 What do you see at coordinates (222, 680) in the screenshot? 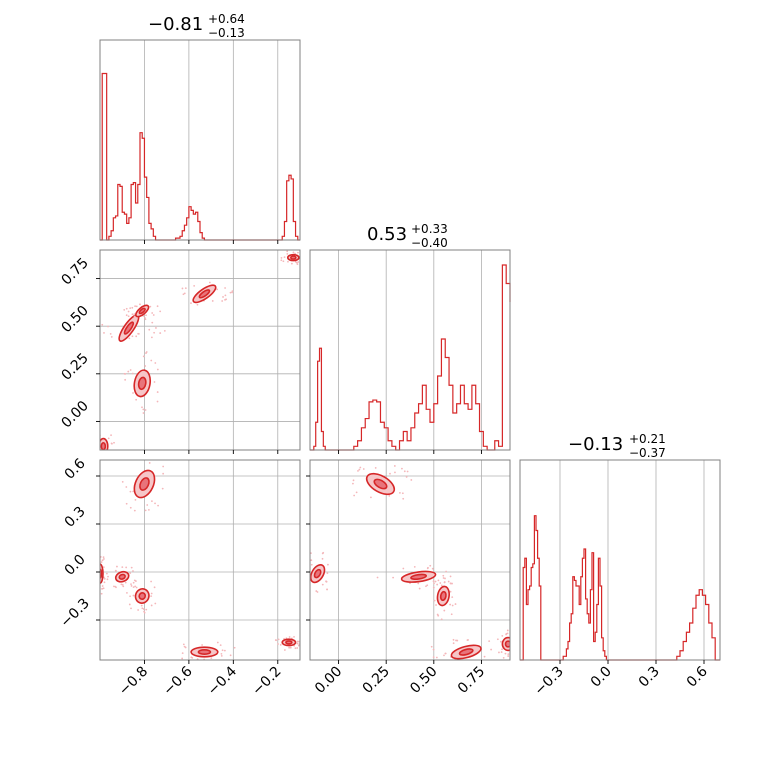
I see `x-tick-label: −0.4` at bounding box center [222, 680].